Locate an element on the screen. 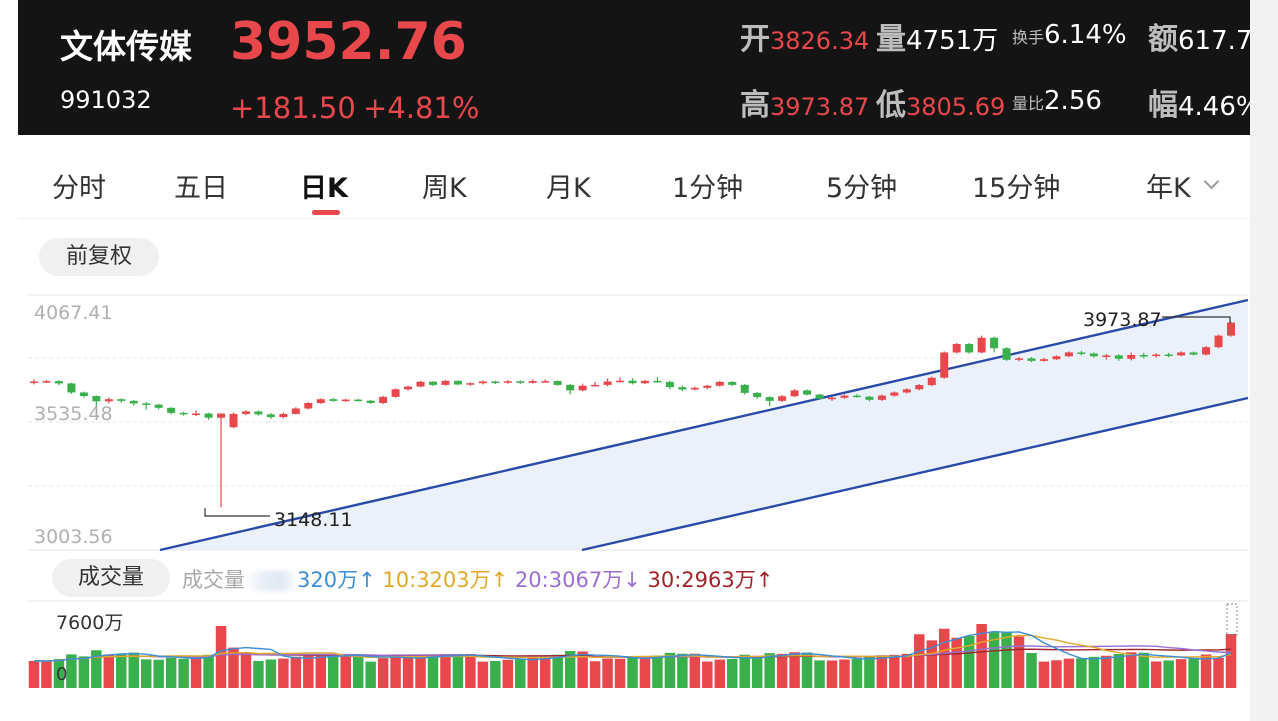 The image size is (1278, 721). volume-value: 4751万 is located at coordinates (952, 41).